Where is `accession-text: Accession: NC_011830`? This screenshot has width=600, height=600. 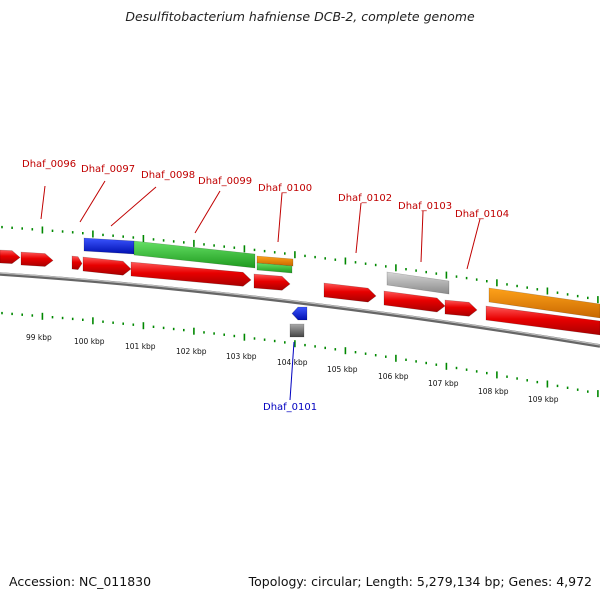
accession-text: Accession: NC_011830 is located at coordinates (80, 581).